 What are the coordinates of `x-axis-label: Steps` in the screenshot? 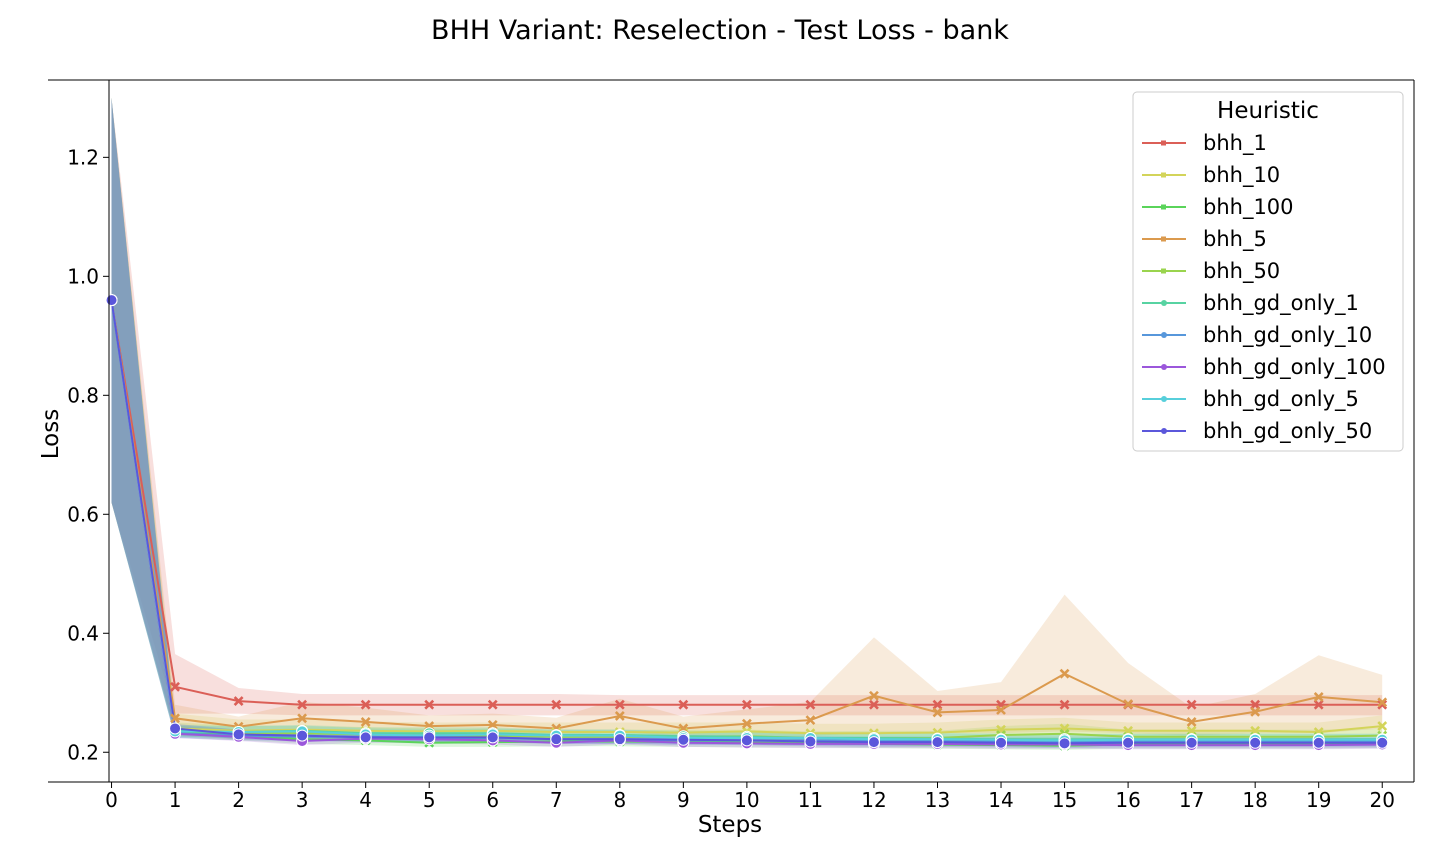 It's located at (730, 825).